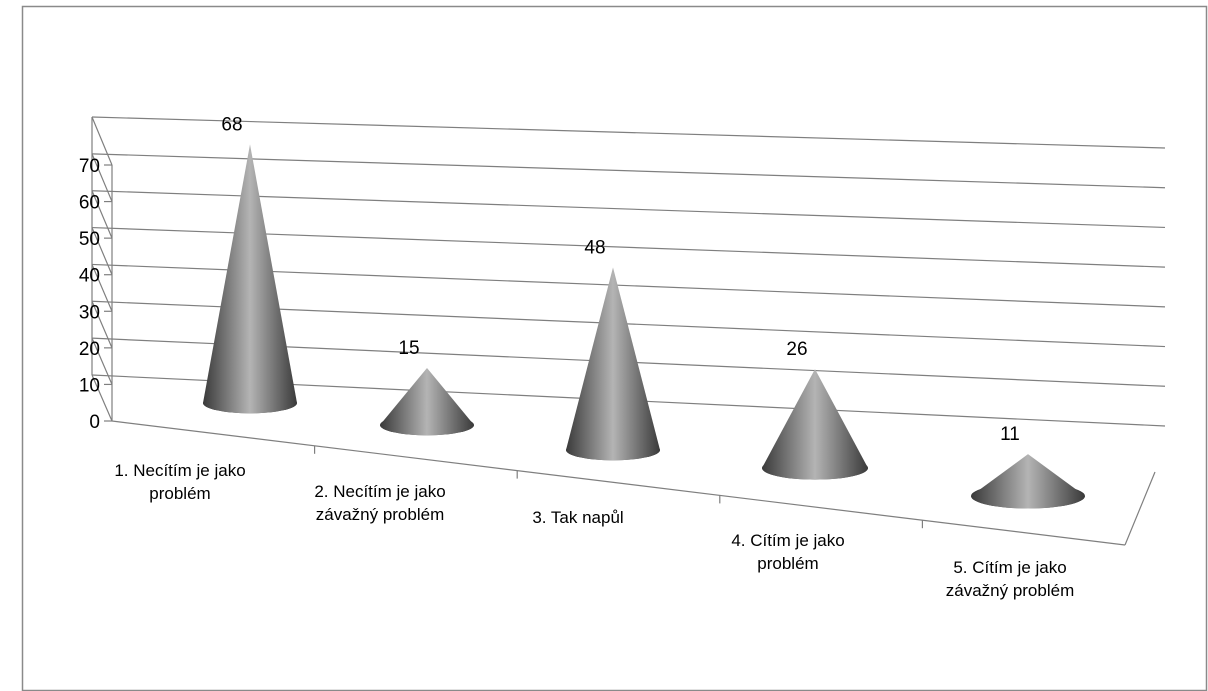 The image size is (1208, 691). Describe the element at coordinates (89, 312) in the screenshot. I see `y-tick-label: 30` at that location.